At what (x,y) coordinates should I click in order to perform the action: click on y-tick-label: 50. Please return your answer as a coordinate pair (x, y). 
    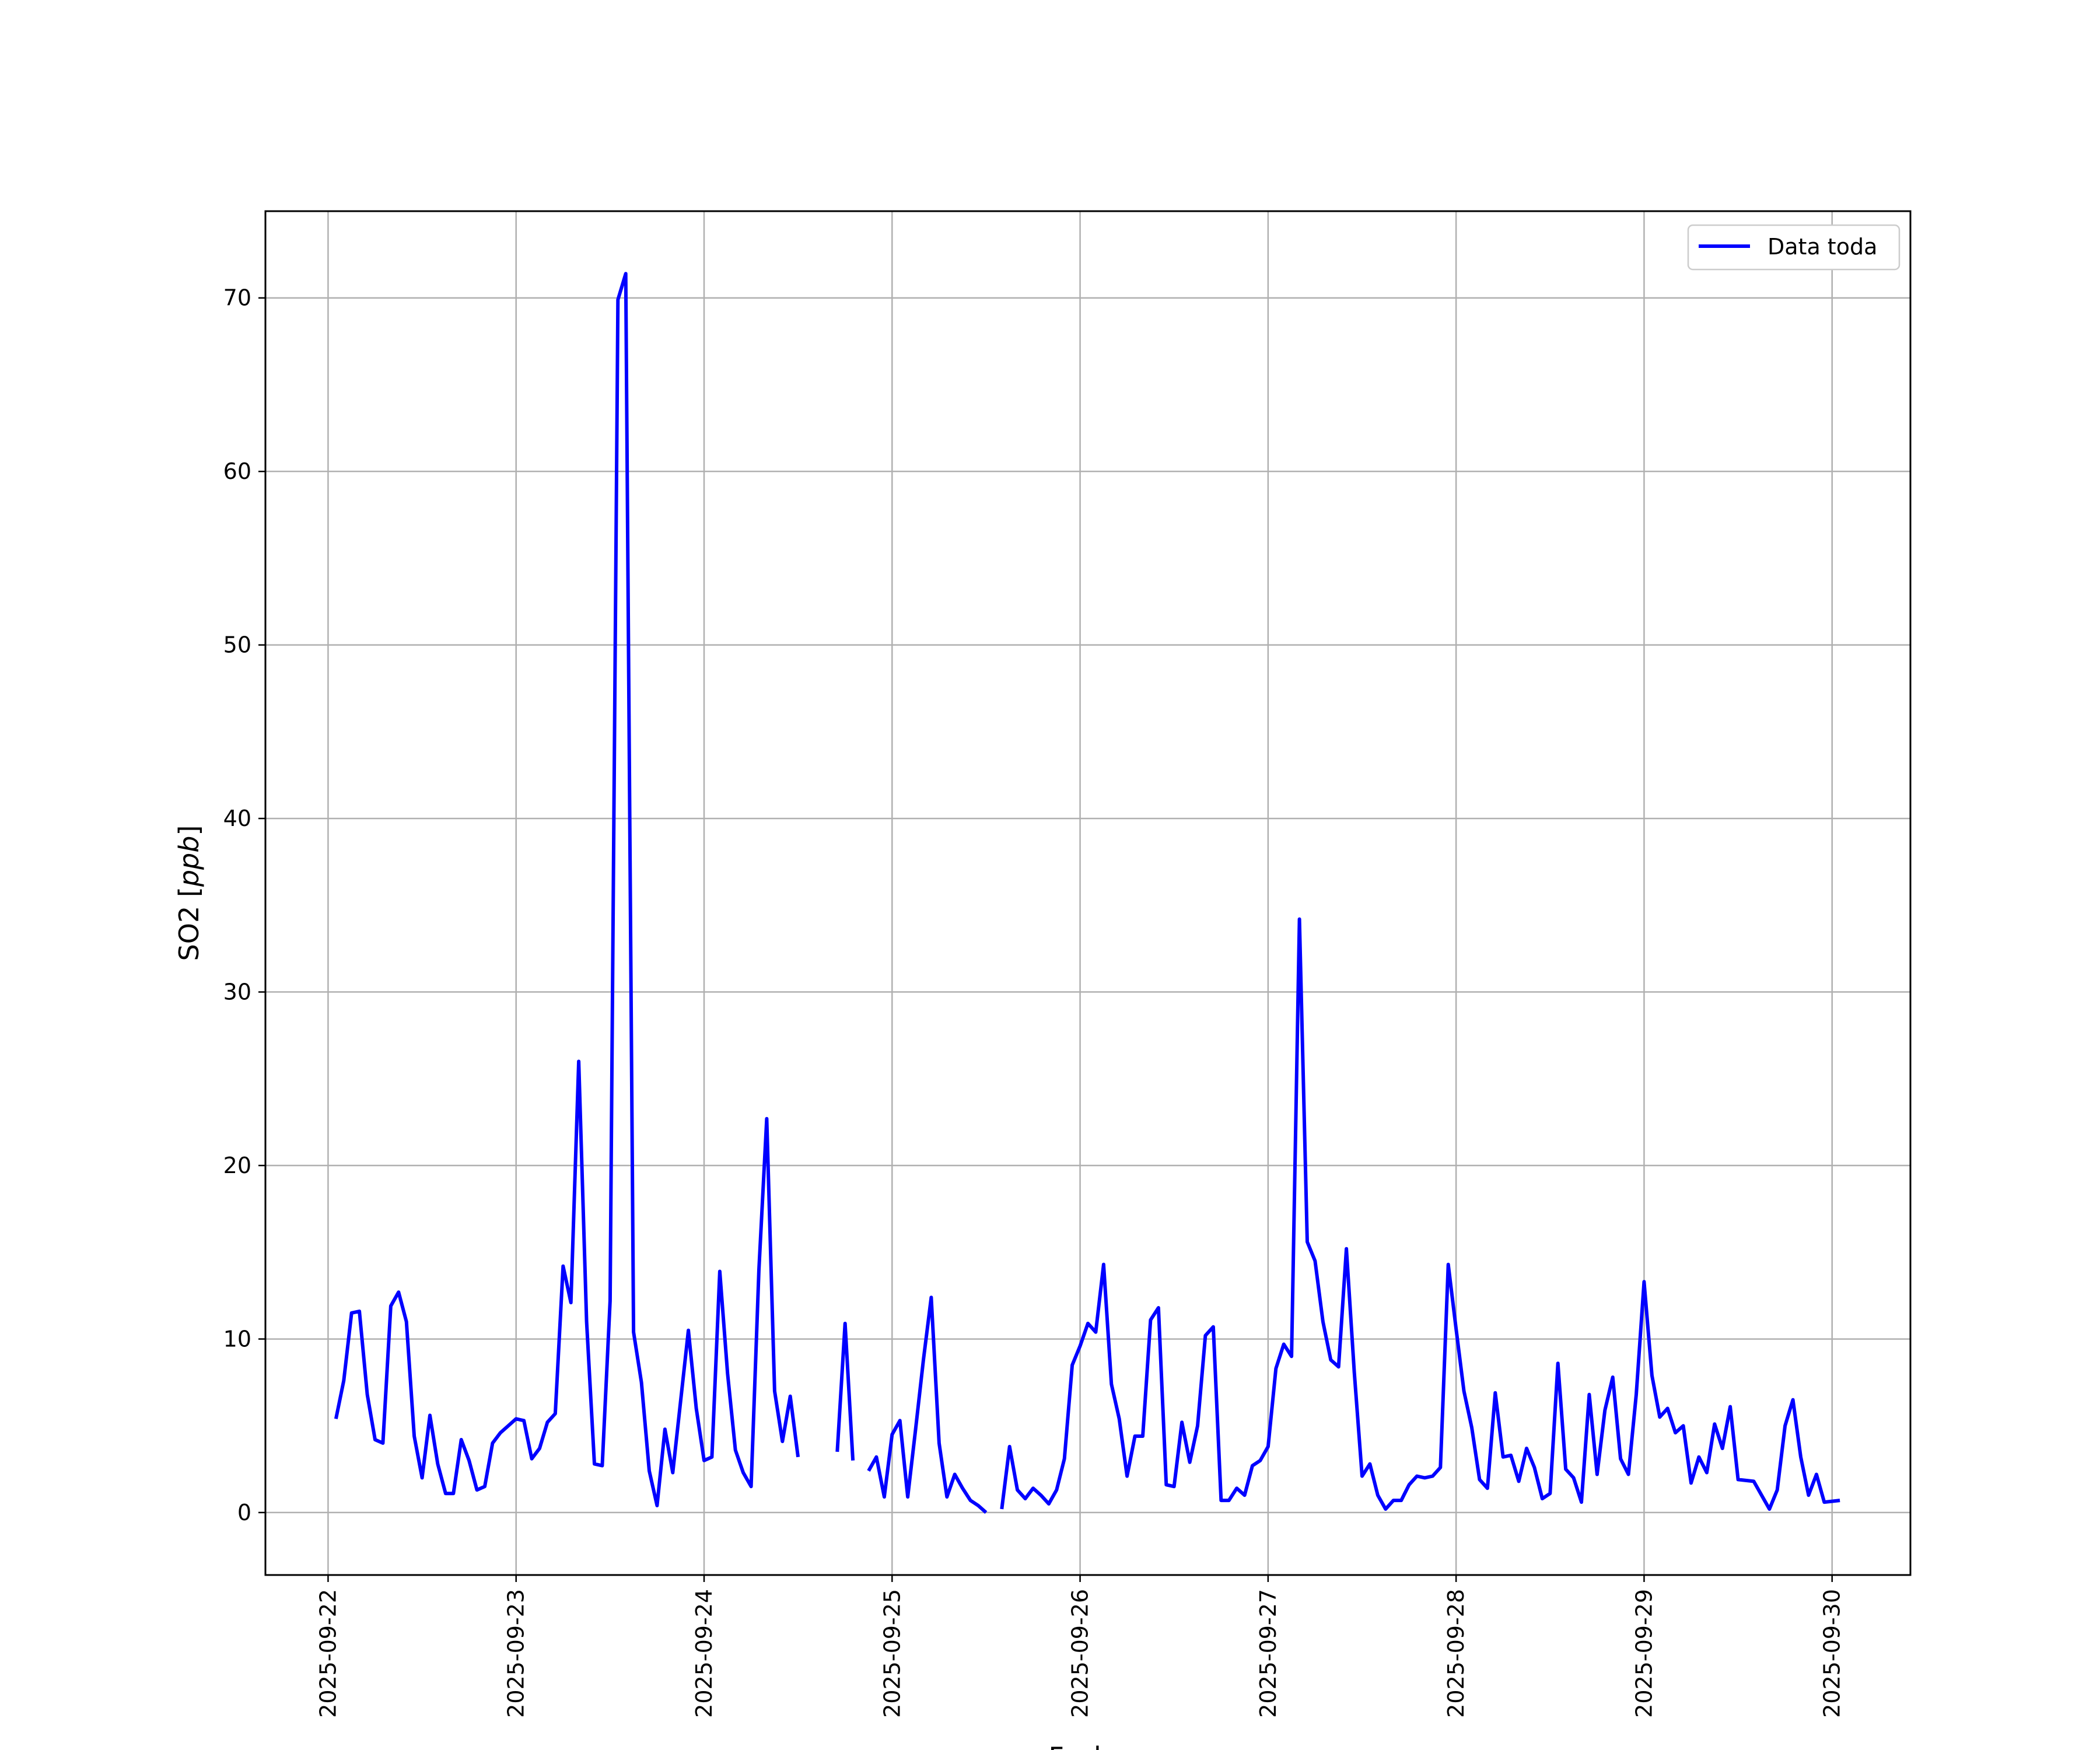
    Looking at the image, I should click on (237, 645).